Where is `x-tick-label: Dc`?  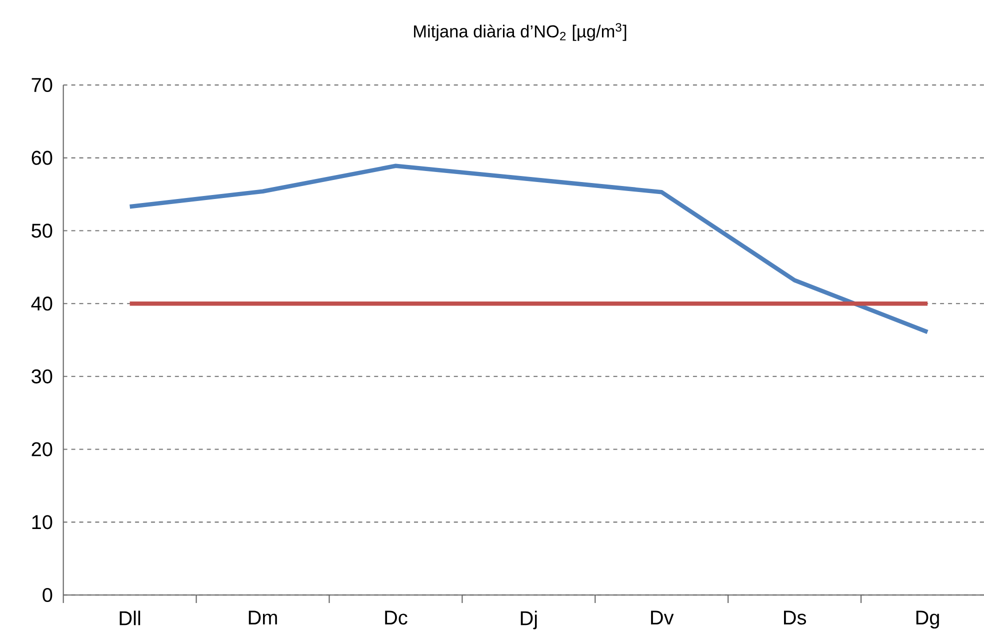
x-tick-label: Dc is located at coordinates (396, 617).